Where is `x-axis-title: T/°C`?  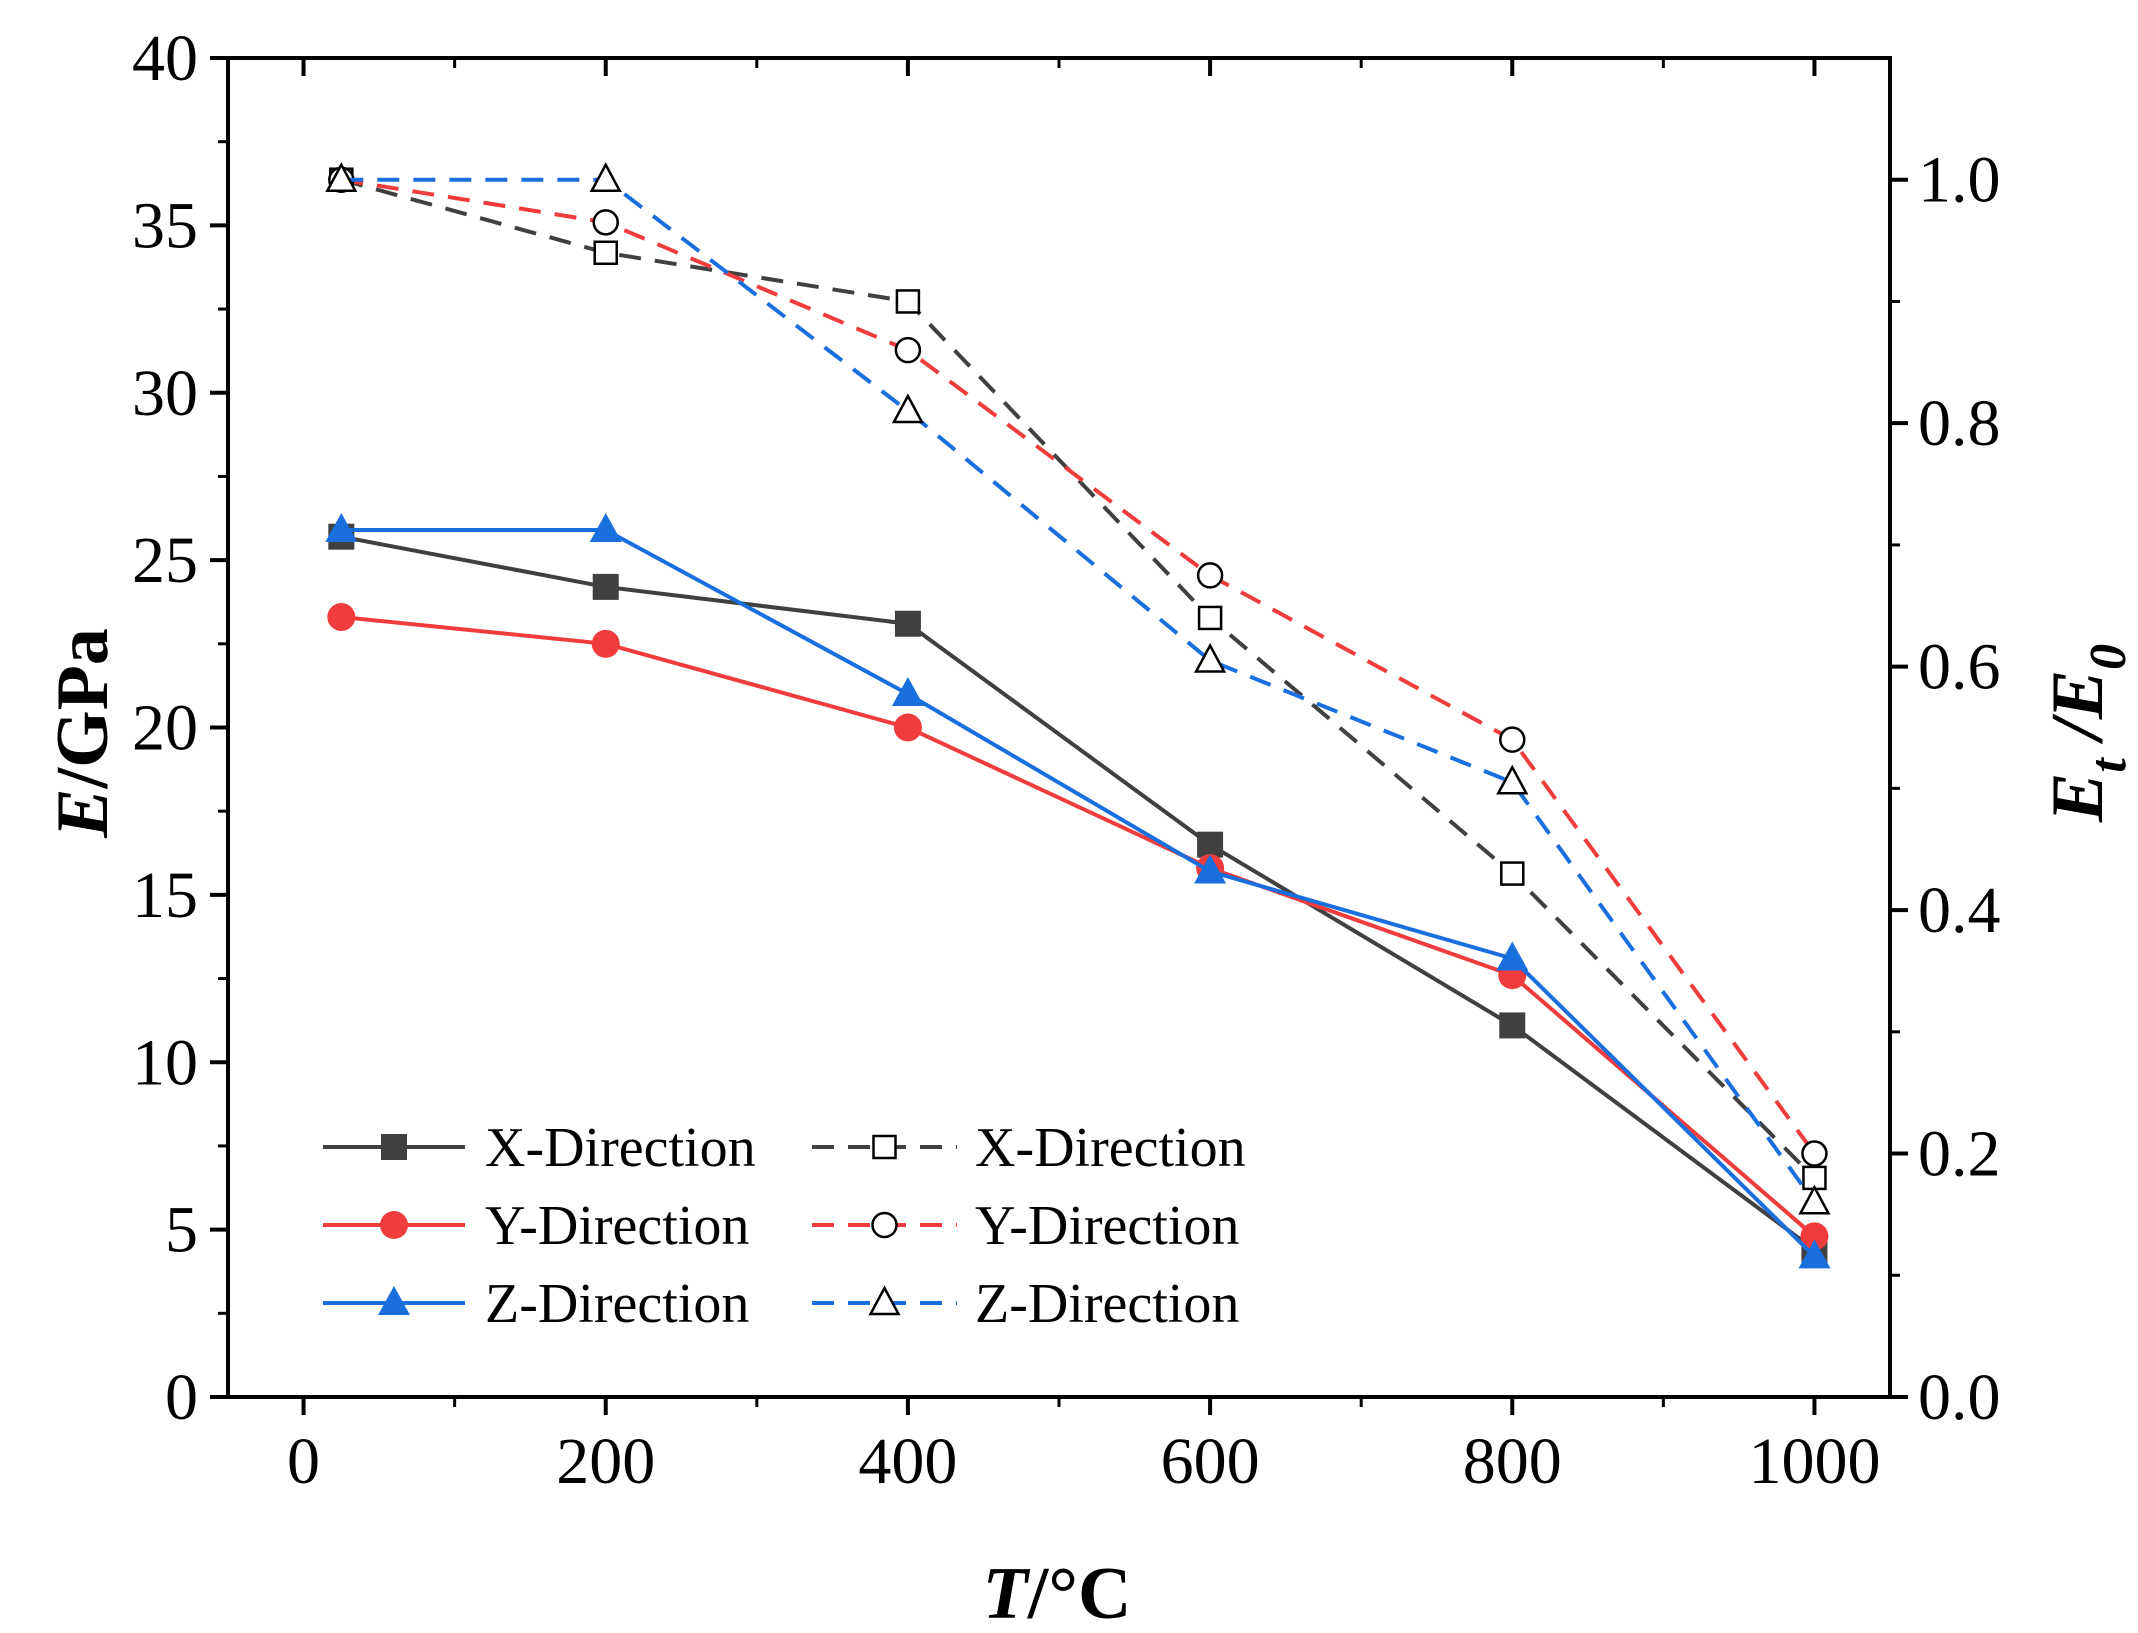
x-axis-title: T/°C is located at coordinates (1057, 1593).